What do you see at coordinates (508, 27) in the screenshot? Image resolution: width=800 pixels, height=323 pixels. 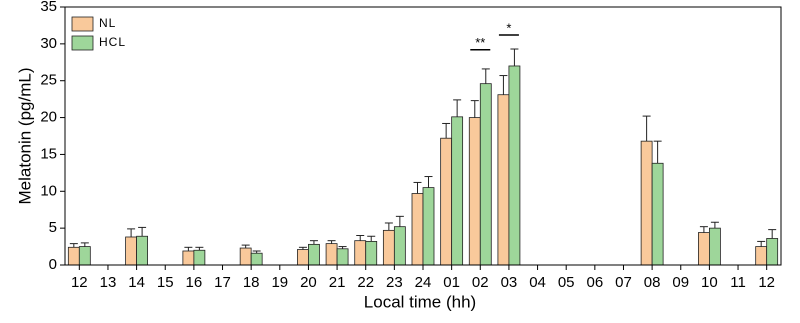 I see `significance-label: *` at bounding box center [508, 27].